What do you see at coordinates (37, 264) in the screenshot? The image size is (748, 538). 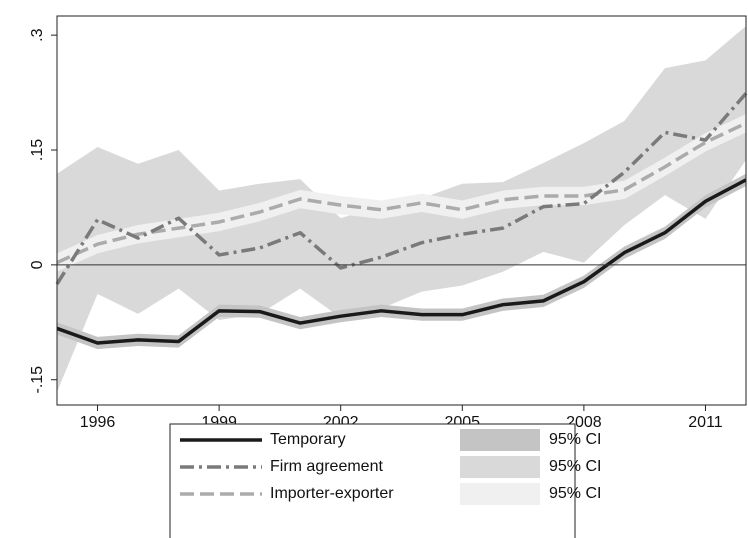 I see `y-tick-label: 0` at bounding box center [37, 264].